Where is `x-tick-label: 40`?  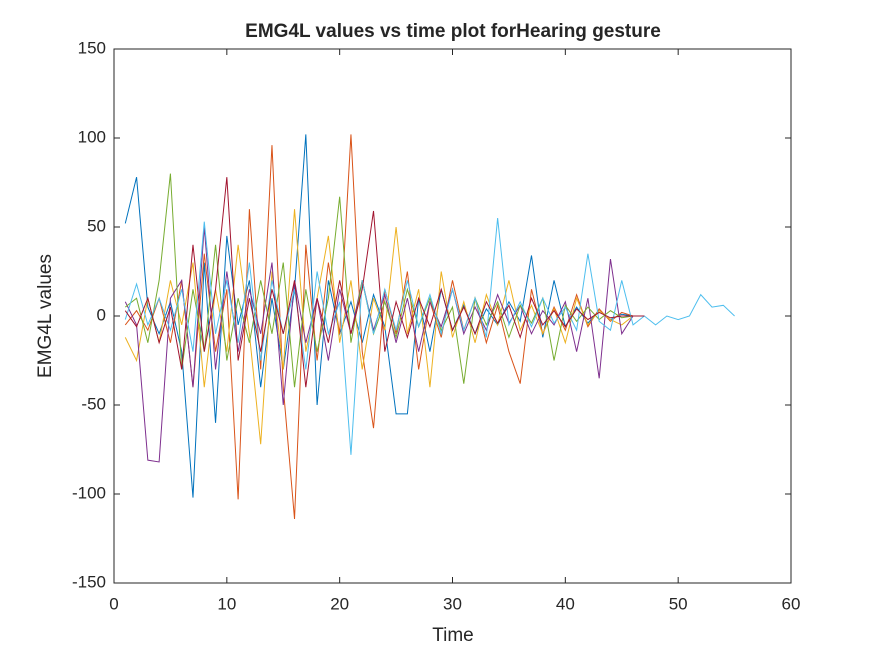
x-tick-label: 40 is located at coordinates (565, 603).